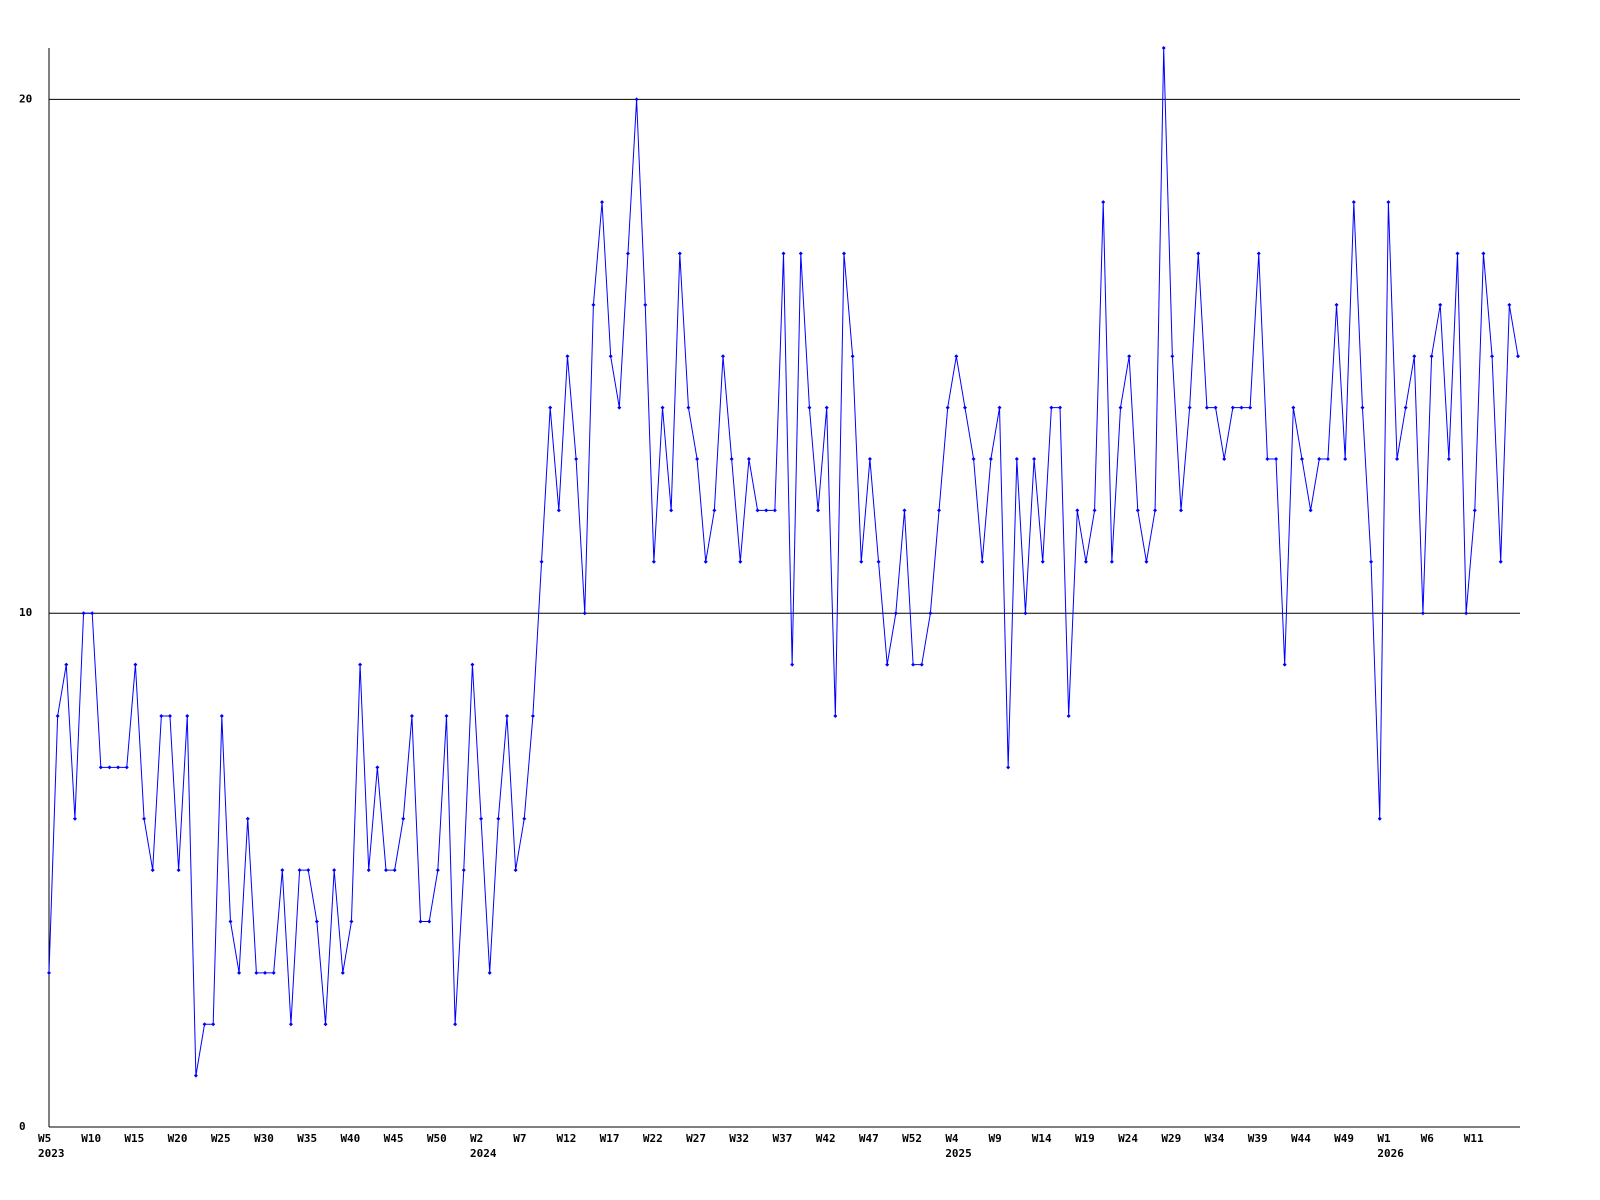 The image size is (1600, 1200). I want to click on x-tick-label: W37, so click(783, 1138).